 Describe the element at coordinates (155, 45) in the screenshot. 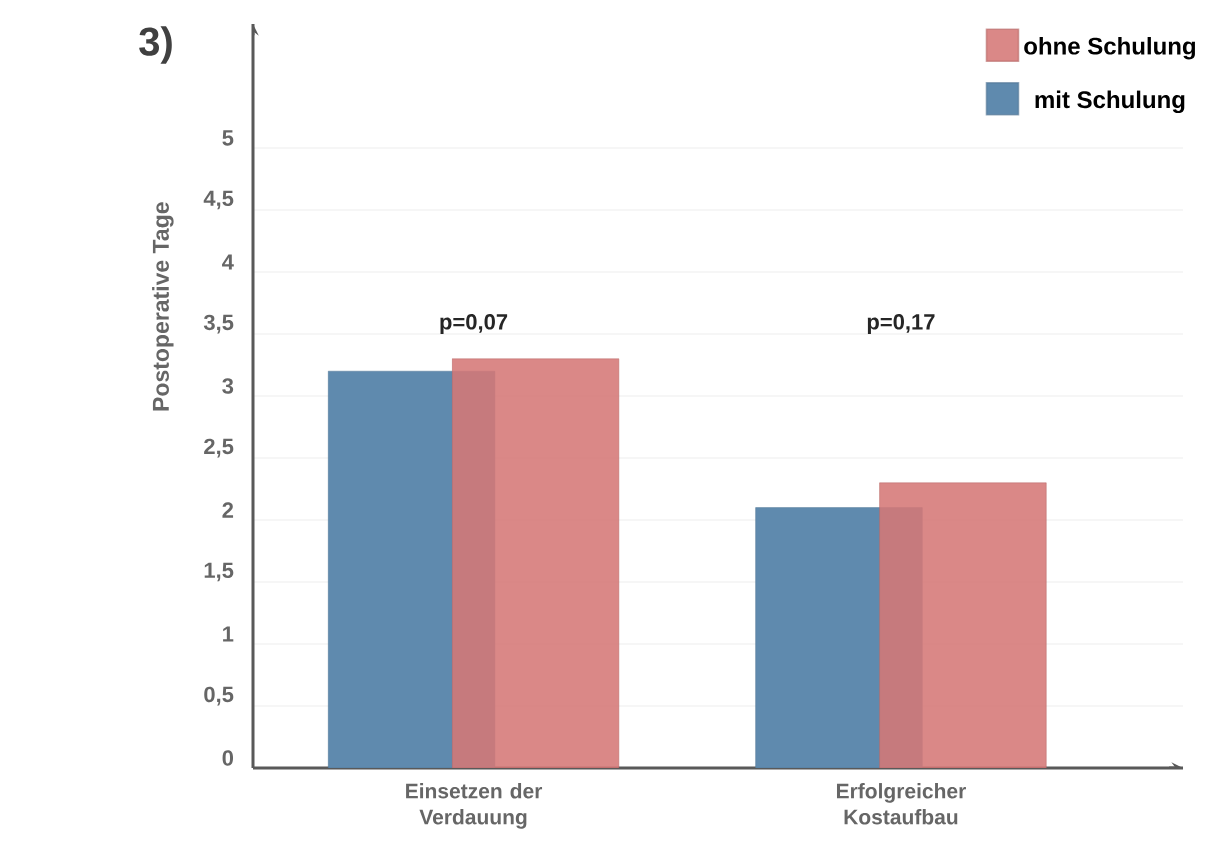

I see `chart-title: 3)` at that location.